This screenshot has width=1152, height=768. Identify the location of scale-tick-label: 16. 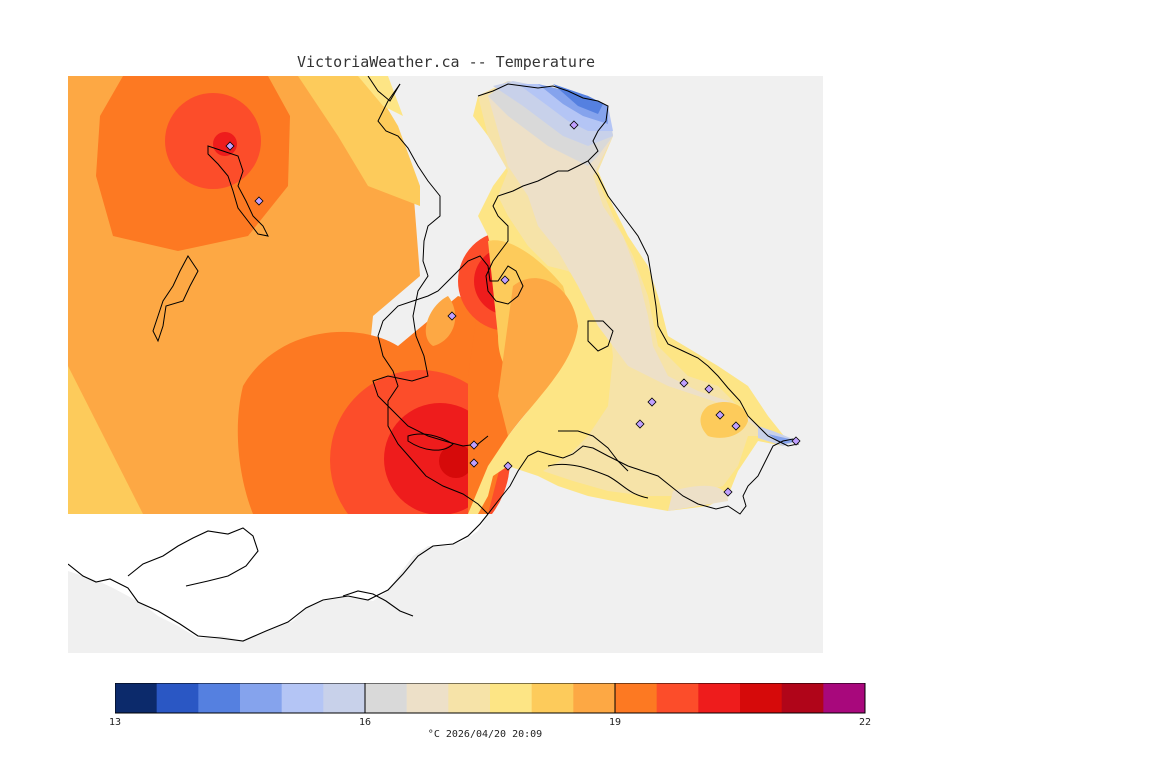
(365, 722).